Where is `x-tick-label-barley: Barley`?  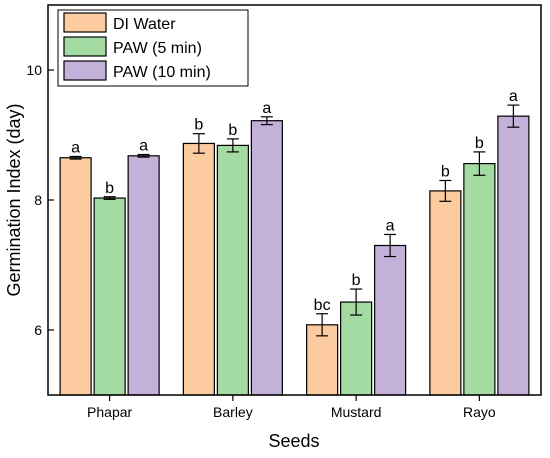 x-tick-label-barley: Barley is located at coordinates (233, 412).